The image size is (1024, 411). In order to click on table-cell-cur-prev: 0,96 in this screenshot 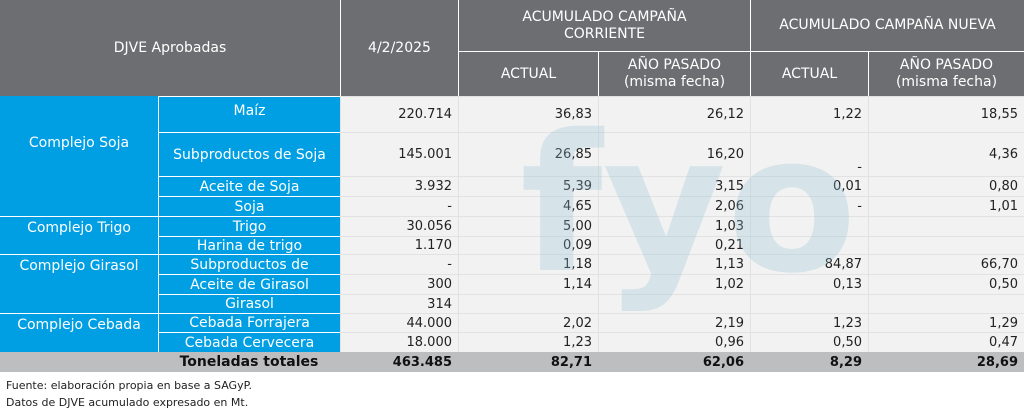, I will do `click(674, 342)`.